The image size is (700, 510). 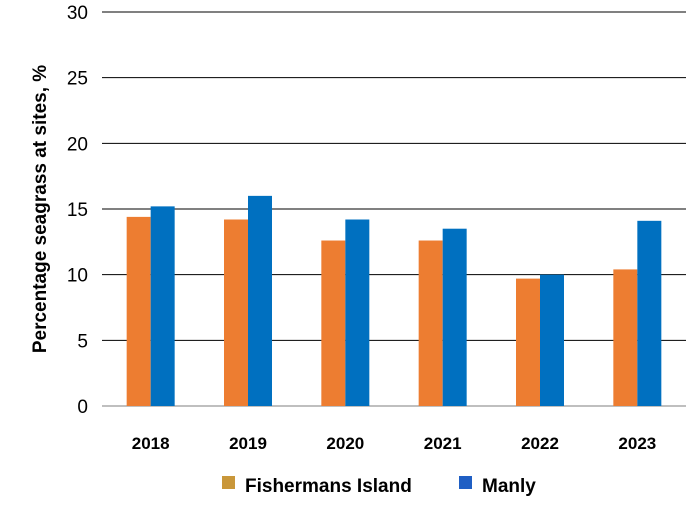 What do you see at coordinates (236, 312) in the screenshot?
I see `bar-fishermans-island-2019` at bounding box center [236, 312].